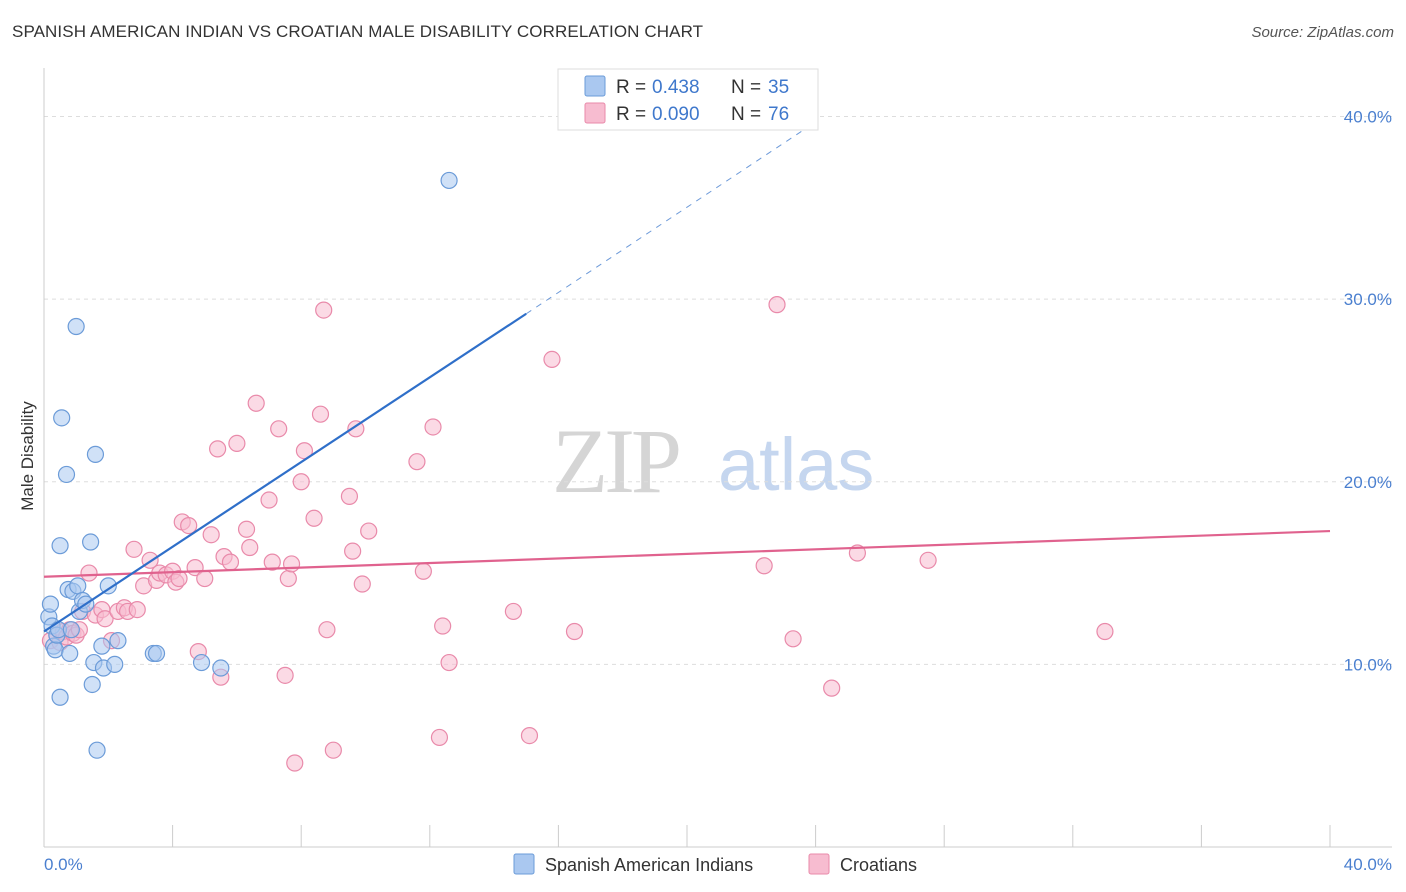  I want to click on stats-legend-r-label-pink: R =, so click(631, 114).